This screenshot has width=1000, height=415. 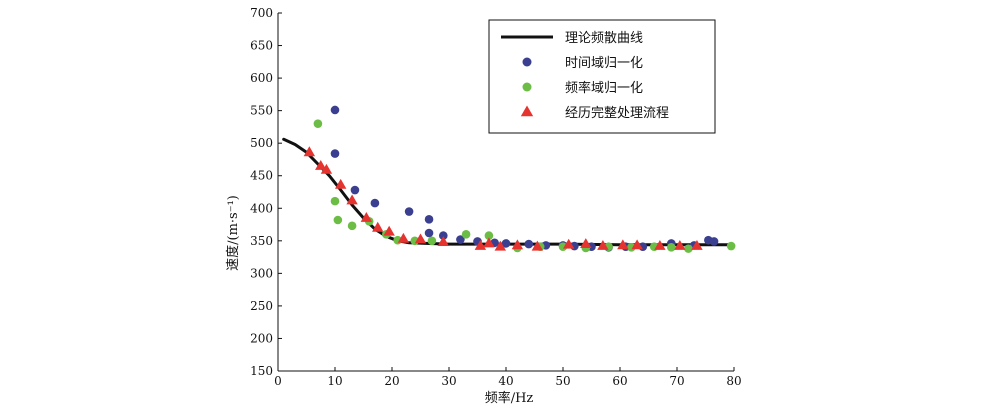 What do you see at coordinates (278, 381) in the screenshot?
I see `x-tick-label: 0` at bounding box center [278, 381].